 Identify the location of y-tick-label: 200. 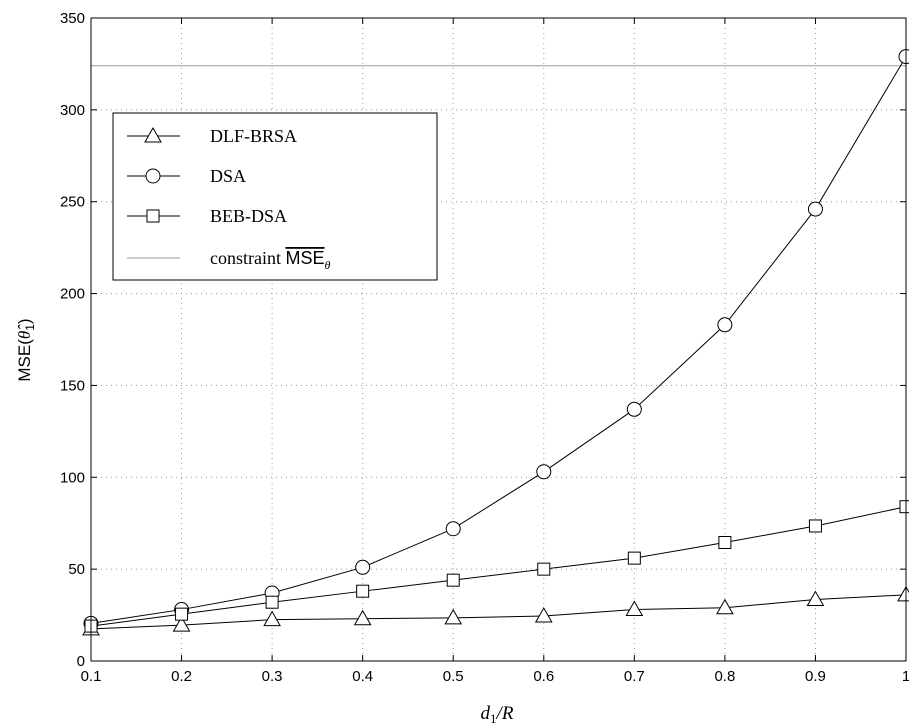
(72, 294).